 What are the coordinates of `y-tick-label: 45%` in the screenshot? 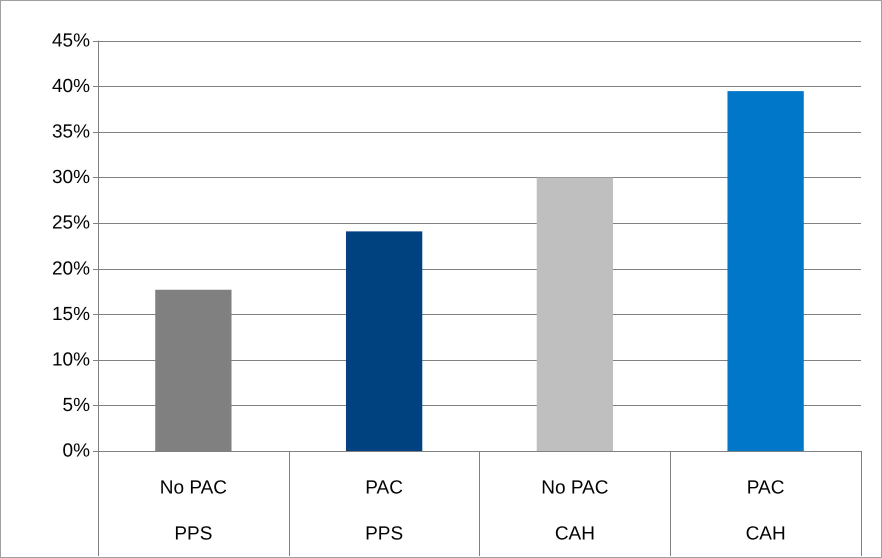 It's located at (71, 41).